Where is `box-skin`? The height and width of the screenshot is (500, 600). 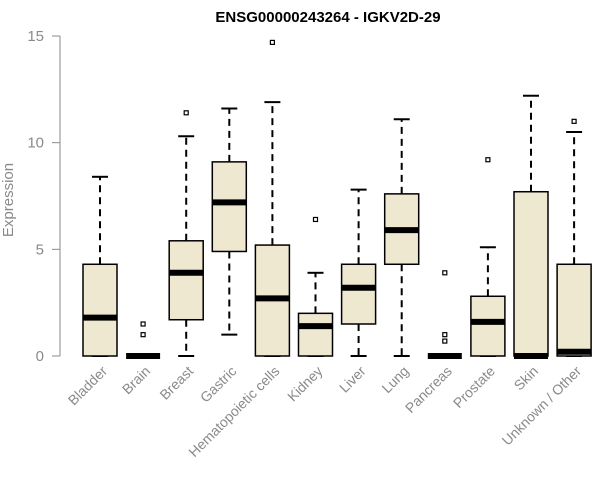 box-skin is located at coordinates (531, 226).